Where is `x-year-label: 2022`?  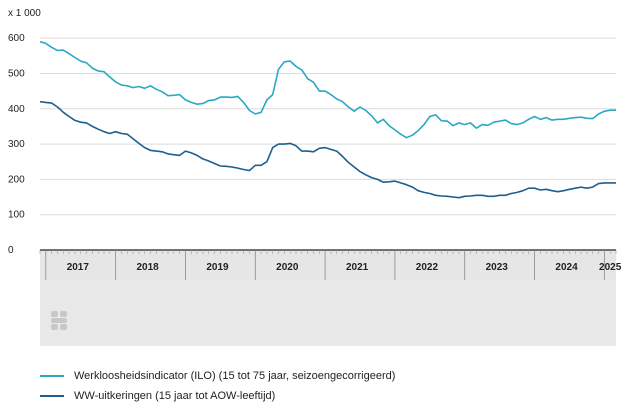
x-year-label: 2022 is located at coordinates (427, 267).